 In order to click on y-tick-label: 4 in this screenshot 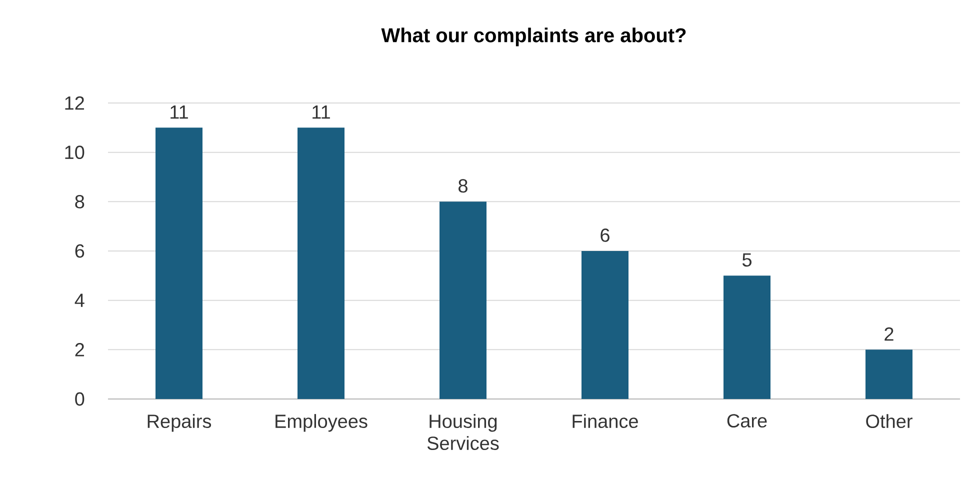, I will do `click(79, 300)`.